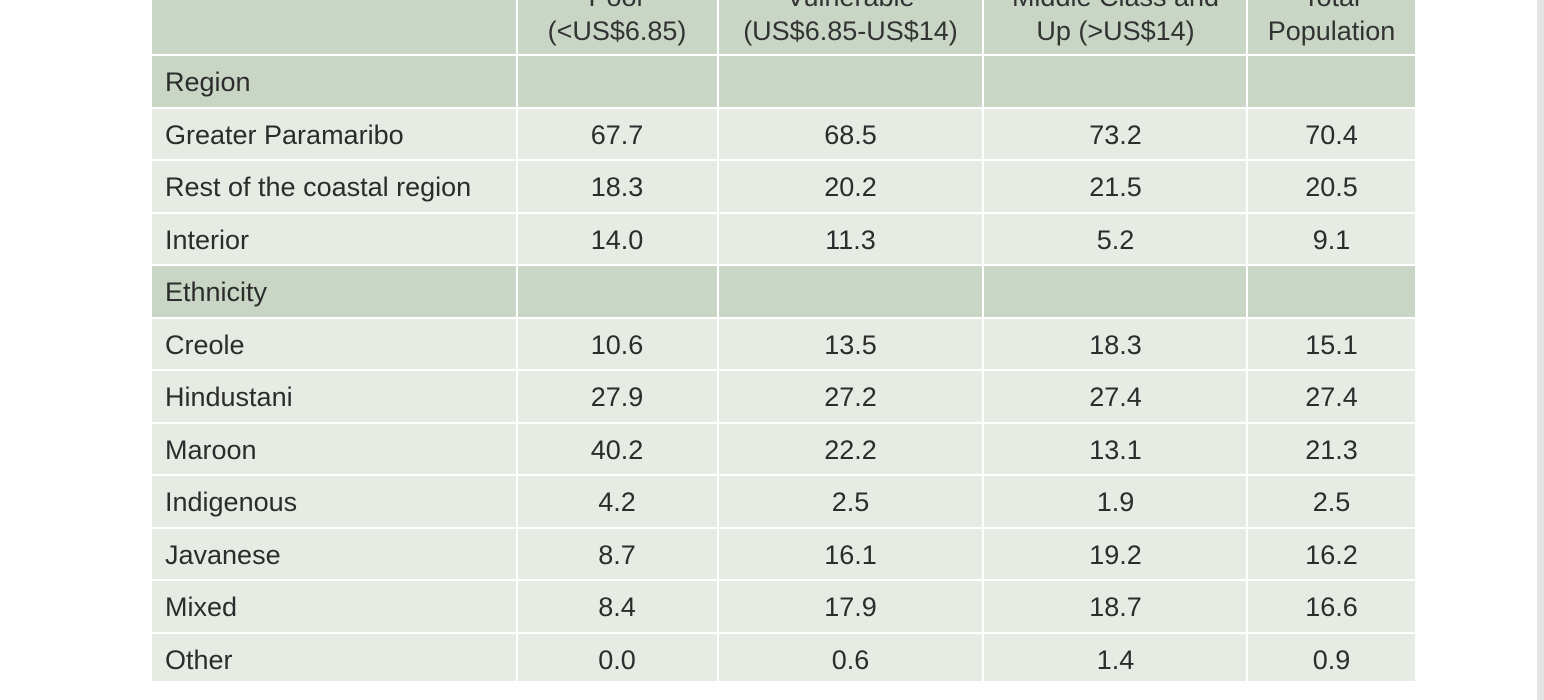 The height and width of the screenshot is (700, 1544). I want to click on cell-vulnerable: 20.2, so click(850, 186).